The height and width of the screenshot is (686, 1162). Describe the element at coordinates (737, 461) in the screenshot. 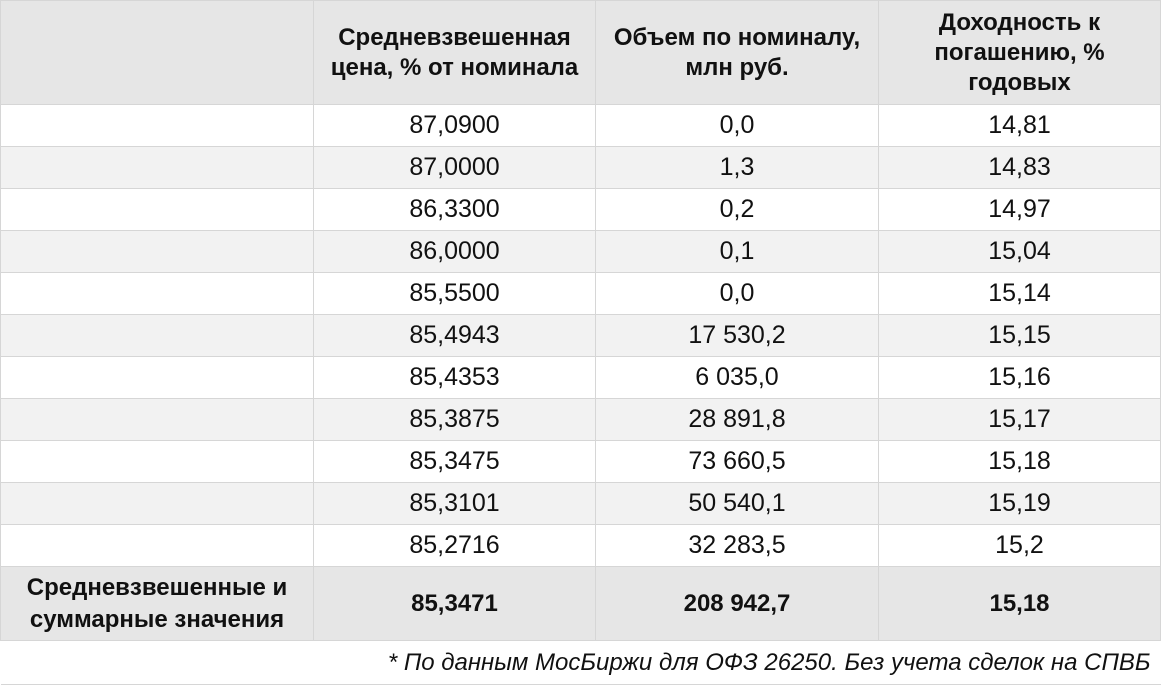

I see `volume-cell: 73 660,5` at that location.